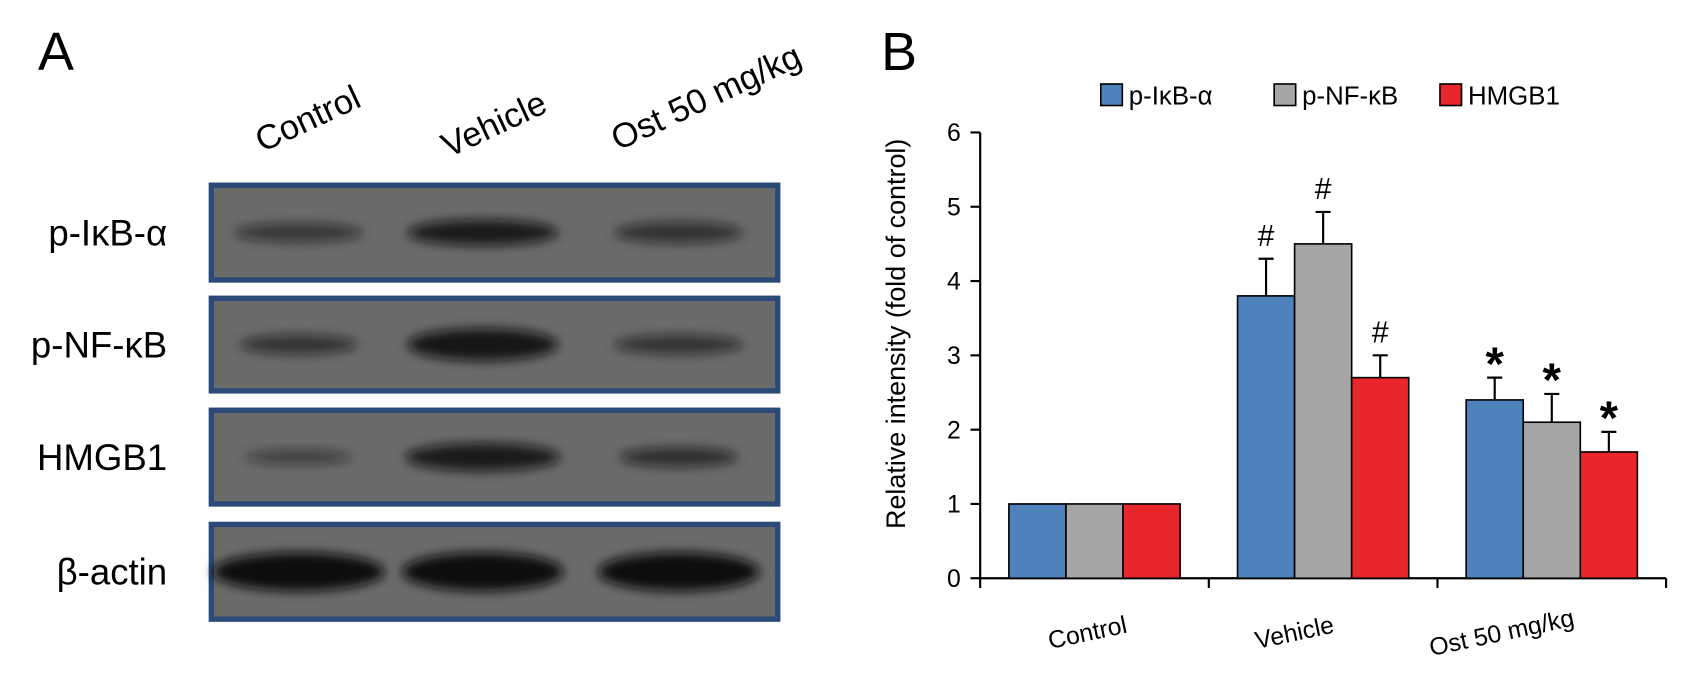 The image size is (1689, 687). I want to click on y-tick-label: 0, so click(954, 579).